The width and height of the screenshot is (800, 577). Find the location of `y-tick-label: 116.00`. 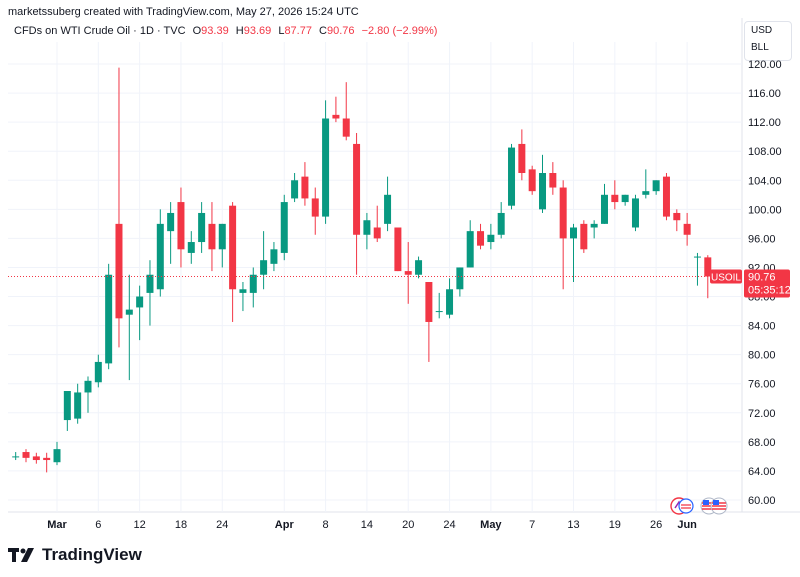

y-tick-label: 116.00 is located at coordinates (764, 94).